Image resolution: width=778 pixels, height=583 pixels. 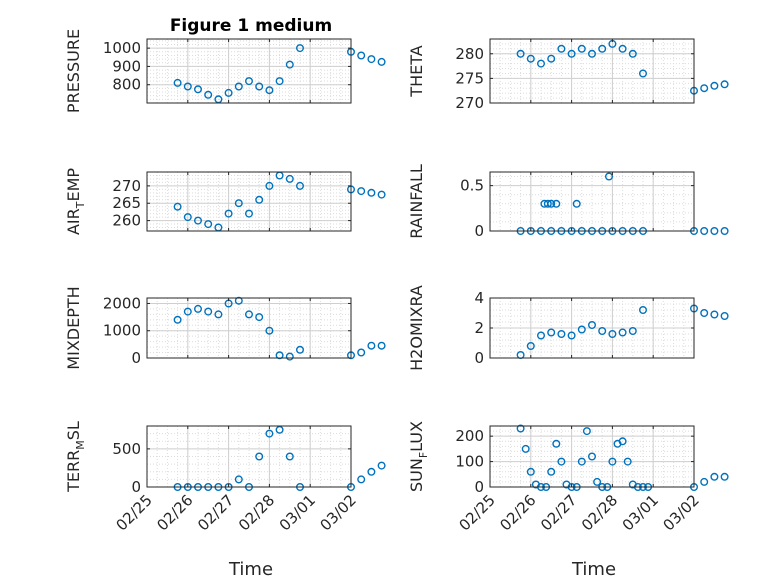 I want to click on y-tick-label: 500, so click(x=126, y=449).